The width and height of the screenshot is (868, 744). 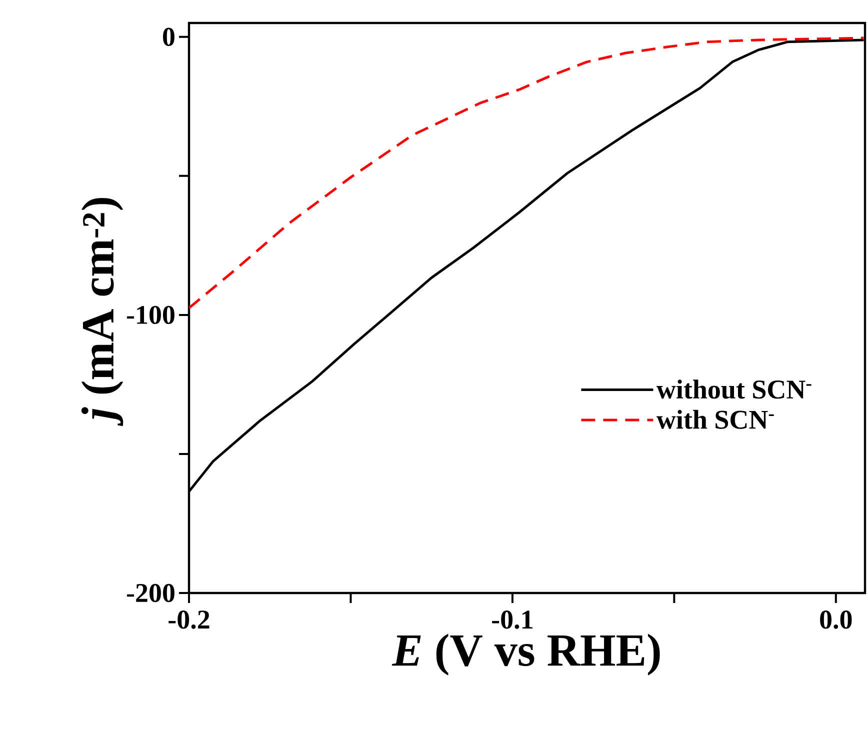 What do you see at coordinates (102, 312) in the screenshot?
I see `y-axis-title: j (mA cm$^{-2}$)` at bounding box center [102, 312].